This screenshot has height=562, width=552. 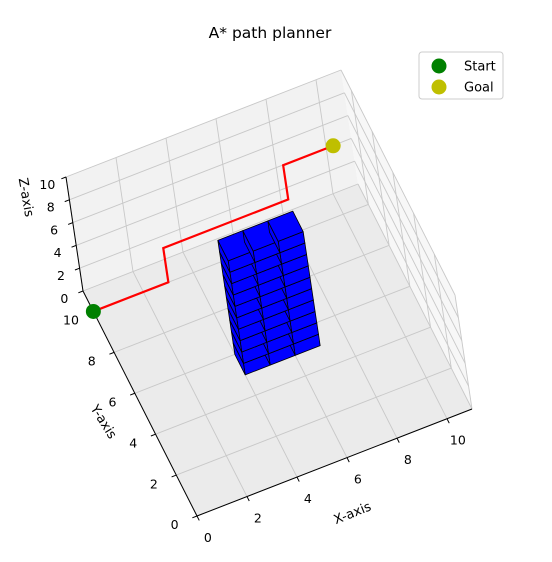 I want to click on side-pane, so click(x=406, y=239).